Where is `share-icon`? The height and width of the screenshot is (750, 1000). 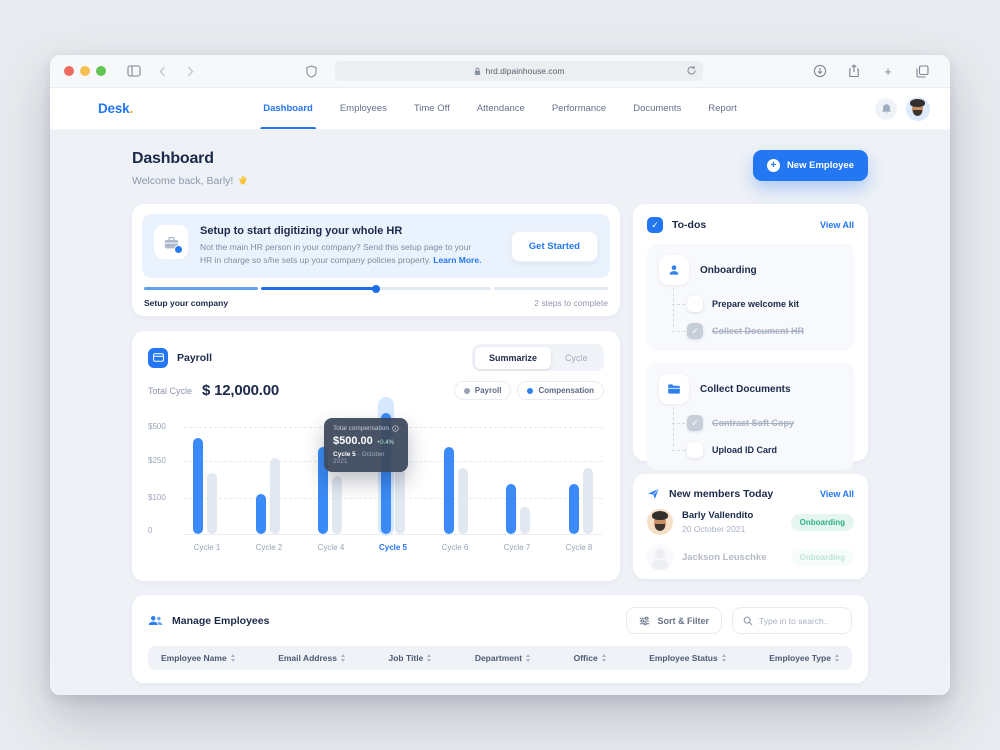
share-icon is located at coordinates (854, 71).